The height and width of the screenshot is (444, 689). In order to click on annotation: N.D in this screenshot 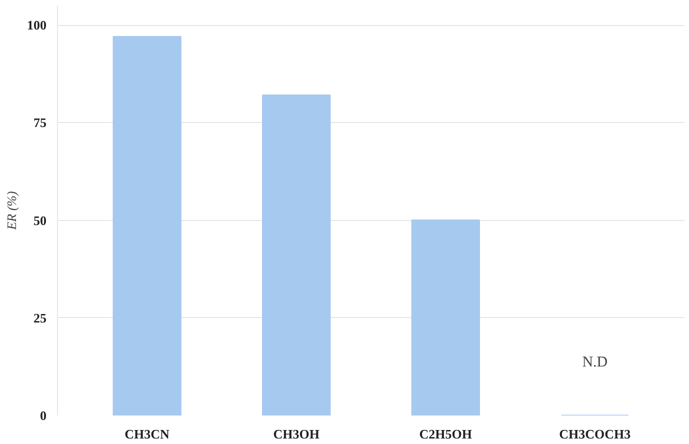, I will do `click(595, 362)`.